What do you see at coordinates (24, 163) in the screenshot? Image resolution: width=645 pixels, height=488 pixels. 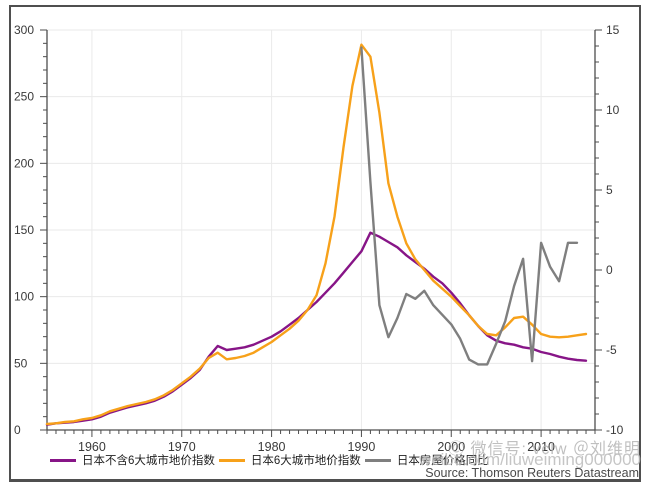 I see `svg-text: 200` at bounding box center [24, 163].